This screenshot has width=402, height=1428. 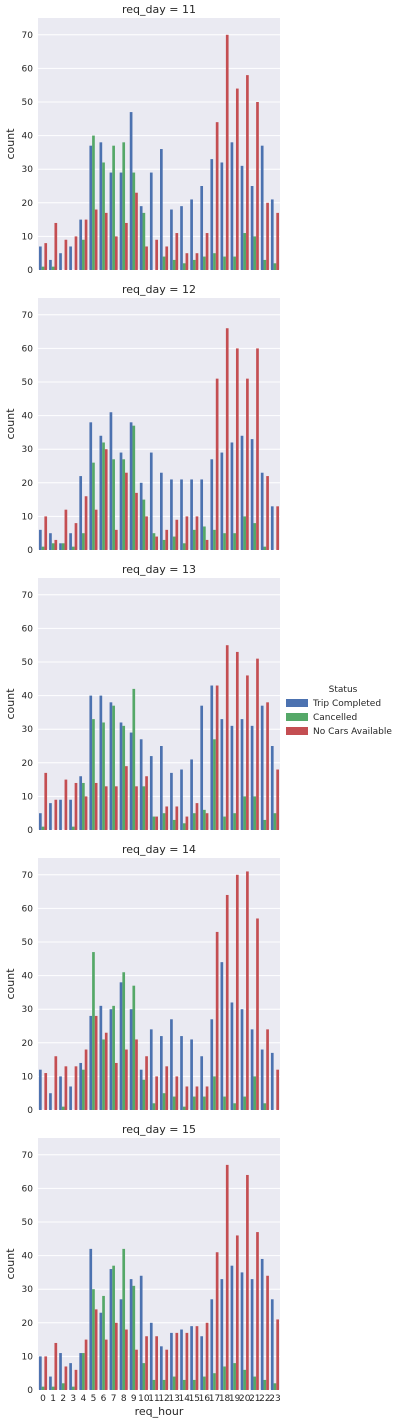 What do you see at coordinates (352, 732) in the screenshot?
I see `legend-entry: No Cars Available` at bounding box center [352, 732].